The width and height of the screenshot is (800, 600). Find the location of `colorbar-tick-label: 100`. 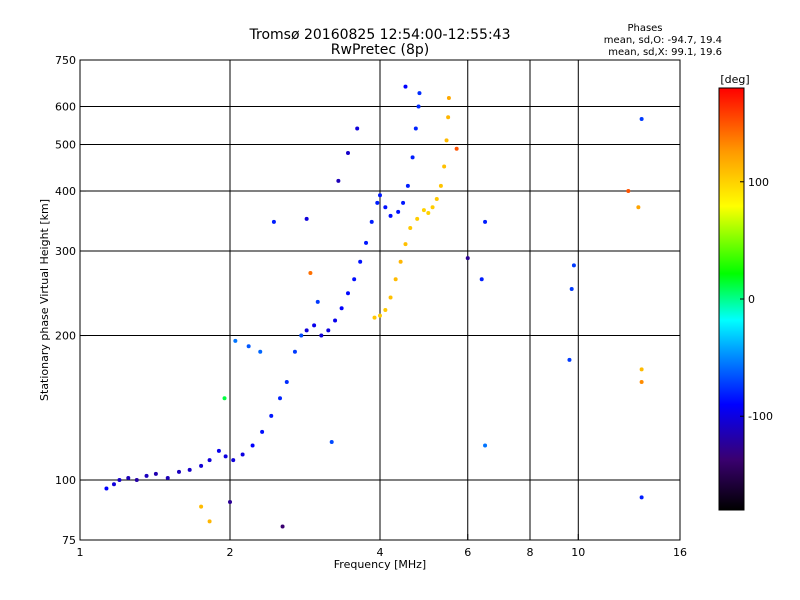

colorbar-tick-label: 100 is located at coordinates (758, 182).